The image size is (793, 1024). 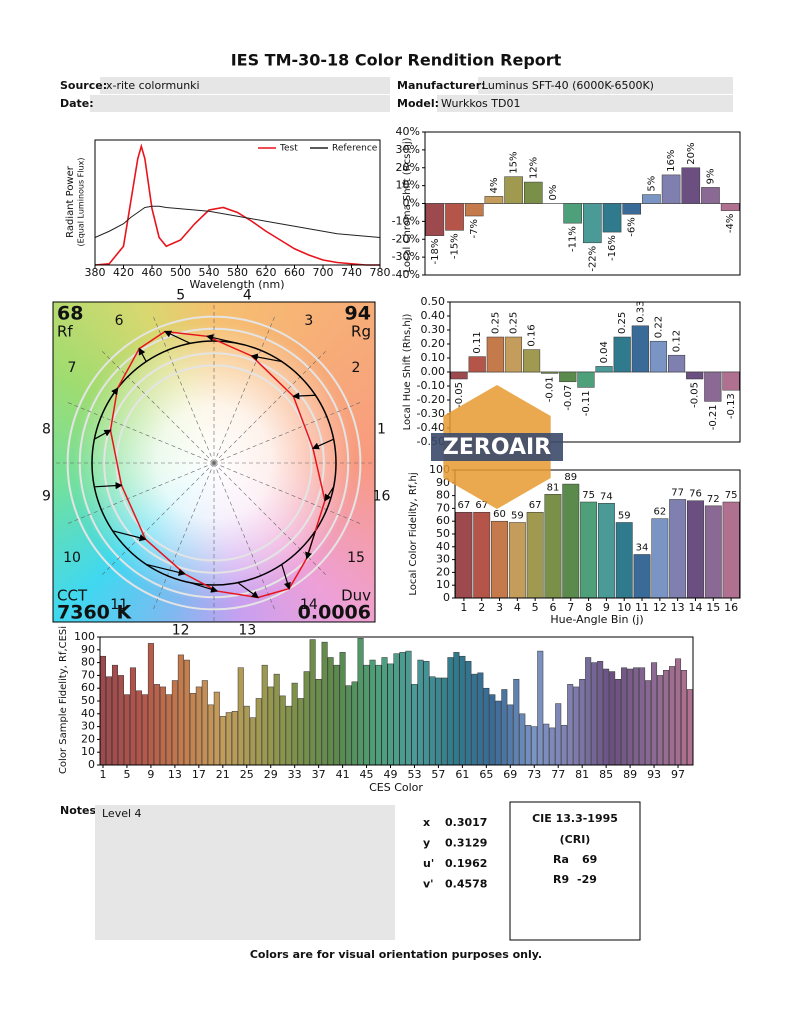 I want to click on x-tick-label: 1, so click(x=102, y=774).